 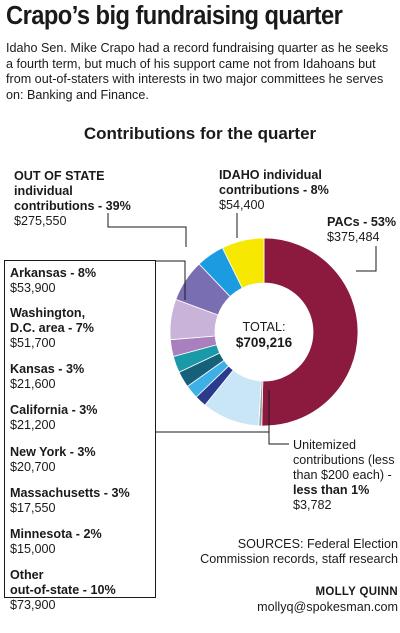 I want to click on state-name: California - 3%, so click(x=54, y=410).